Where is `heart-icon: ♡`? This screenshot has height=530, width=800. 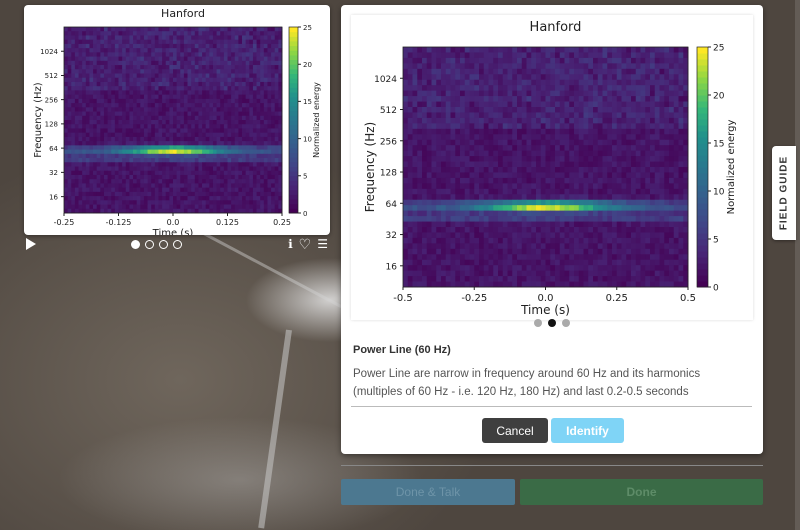 heart-icon: ♡ is located at coordinates (305, 244).